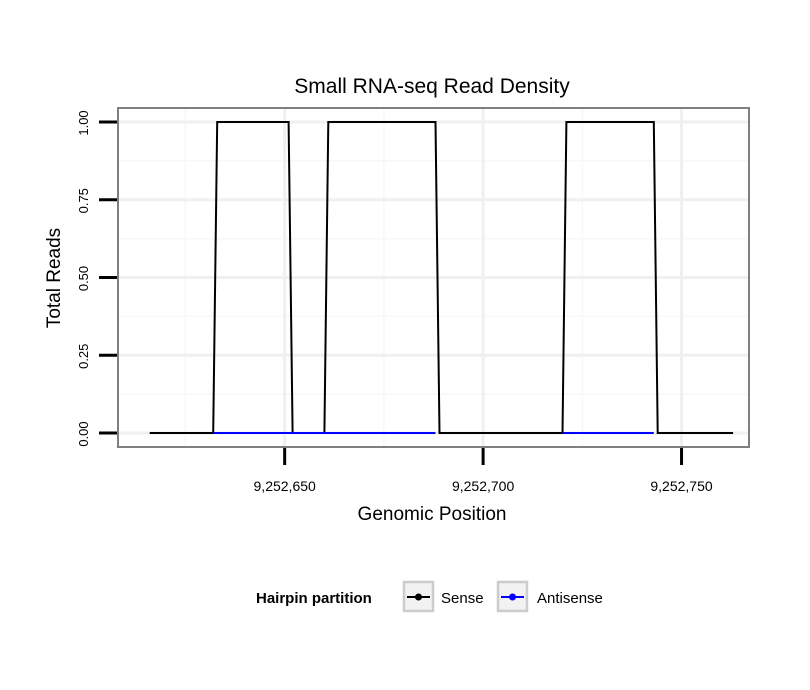  Describe the element at coordinates (83, 433) in the screenshot. I see `y-tick-label: 0.00` at that location.